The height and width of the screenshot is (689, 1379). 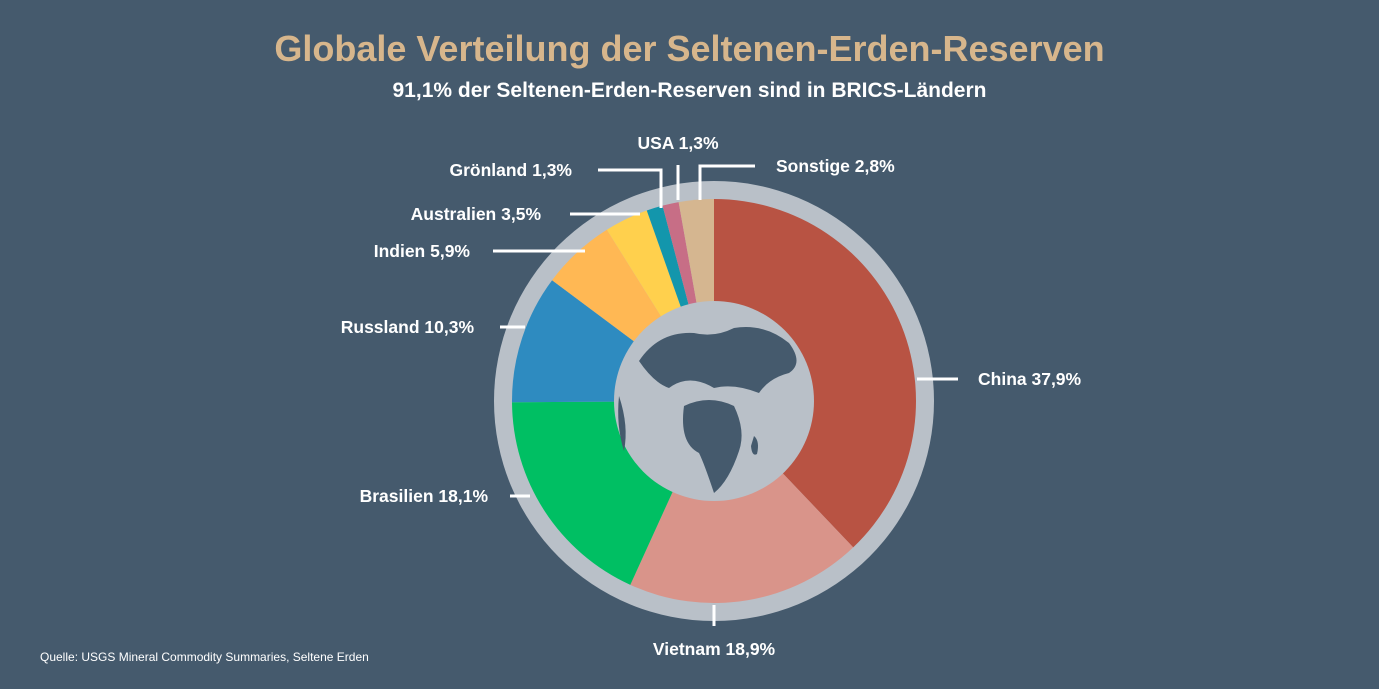 I want to click on data-label-sonstige: Sonstige 2,8%, so click(x=835, y=166).